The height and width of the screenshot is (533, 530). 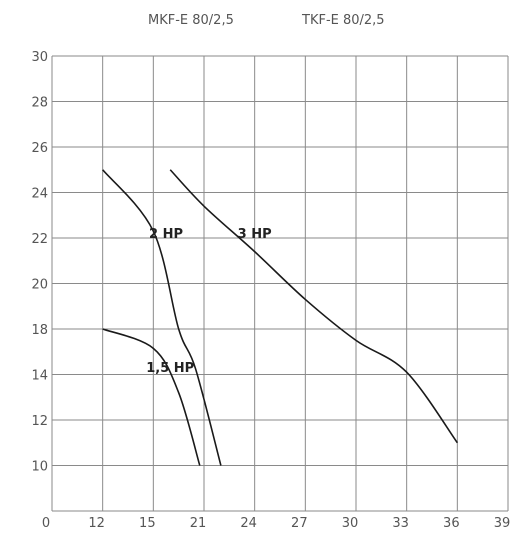 What do you see at coordinates (299, 523) in the screenshot?
I see `x-tick-label: 27` at bounding box center [299, 523].